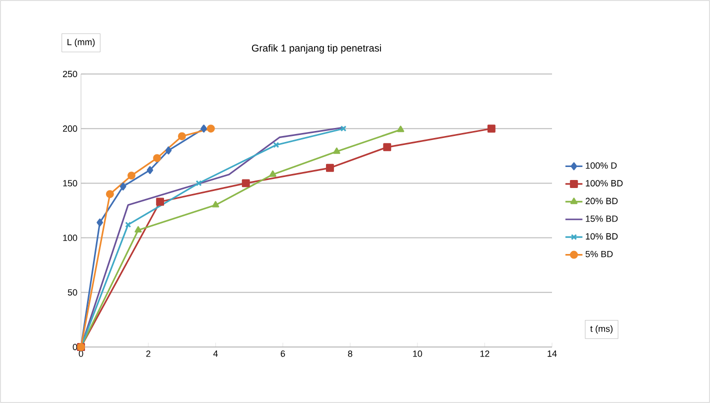  I want to click on legend-label: 10% BD, so click(602, 236).